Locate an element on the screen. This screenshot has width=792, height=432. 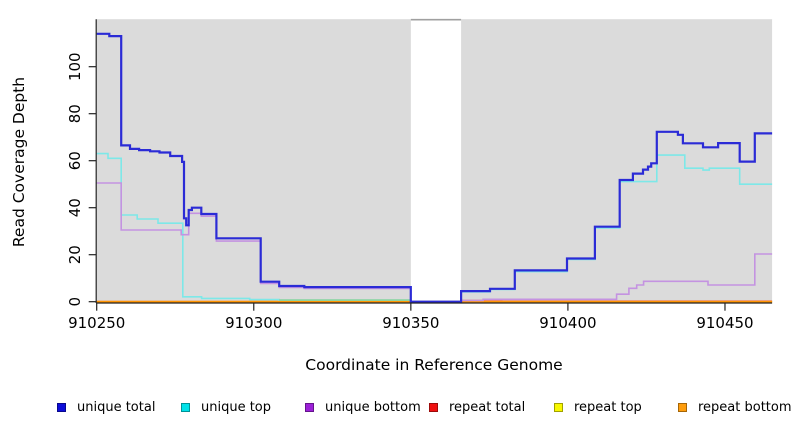
gap-band is located at coordinates (436, 161).